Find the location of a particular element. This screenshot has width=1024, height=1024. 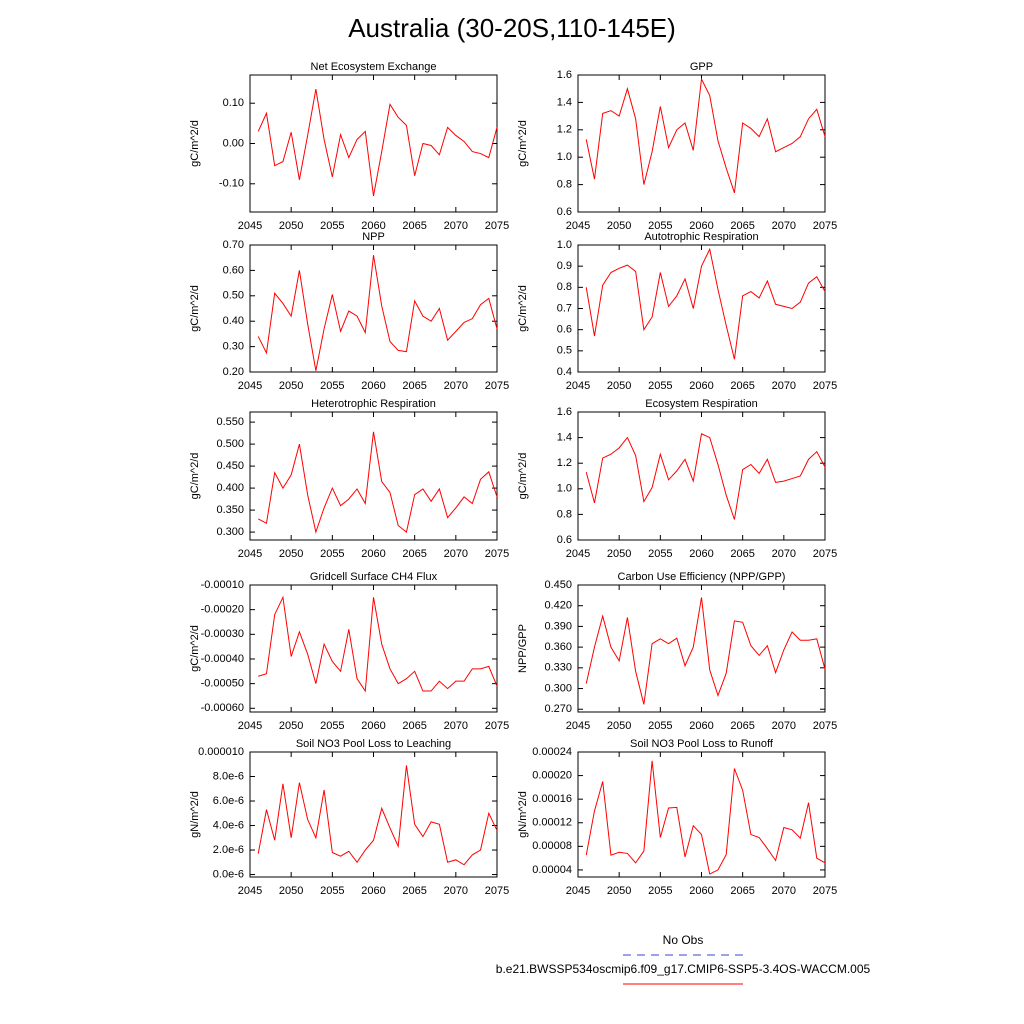

y-tick-label: -0.00060 is located at coordinates (222, 708).